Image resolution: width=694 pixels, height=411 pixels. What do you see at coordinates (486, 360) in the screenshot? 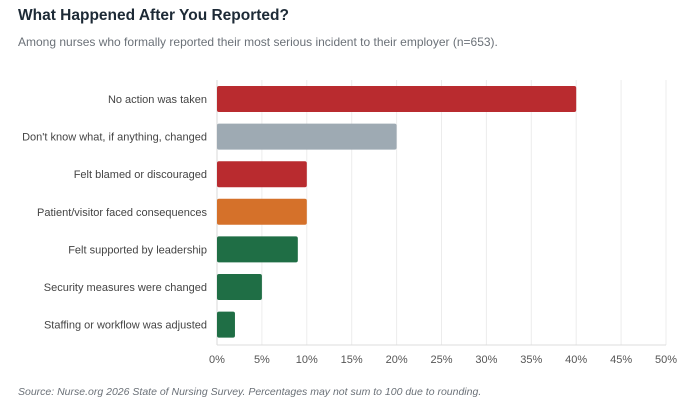
I see `x-tick-label: 30%` at bounding box center [486, 360].